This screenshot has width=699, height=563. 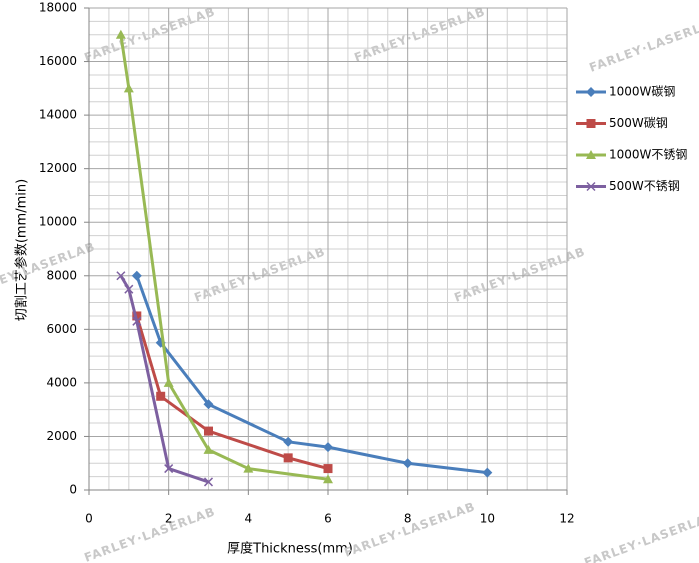 I want to click on x-tick-label: 4, so click(x=249, y=519).